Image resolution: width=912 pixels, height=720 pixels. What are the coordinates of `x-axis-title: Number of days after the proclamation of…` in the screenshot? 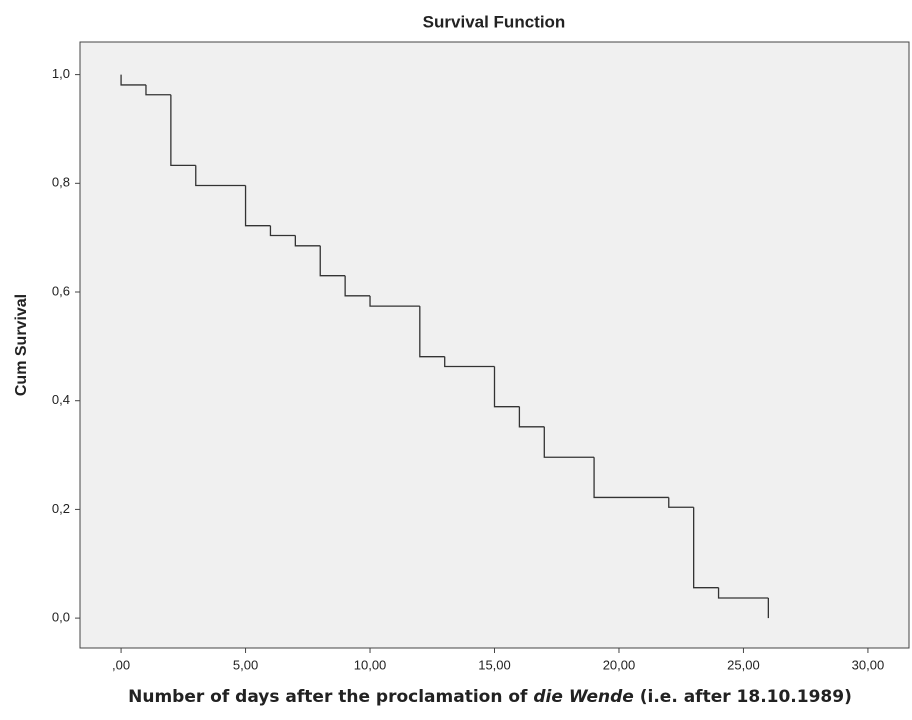 It's located at (490, 697).